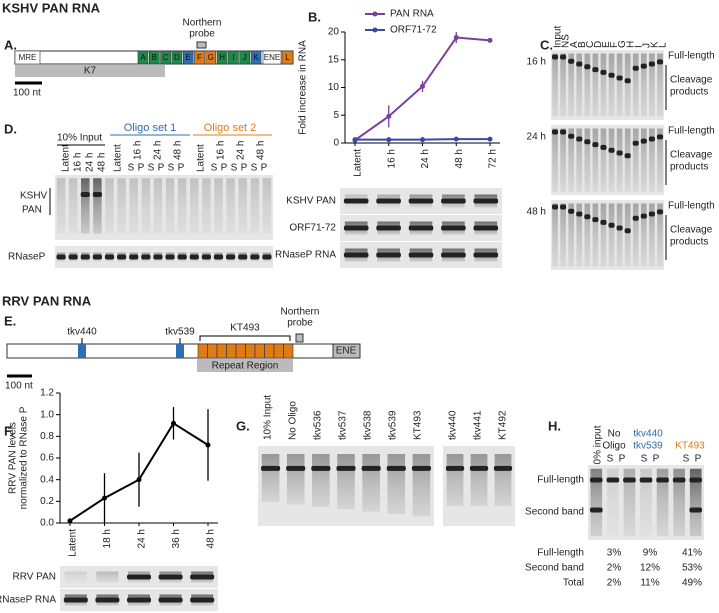 The image size is (719, 613). What do you see at coordinates (314, 16) in the screenshot?
I see `panel-letter: B.` at bounding box center [314, 16].